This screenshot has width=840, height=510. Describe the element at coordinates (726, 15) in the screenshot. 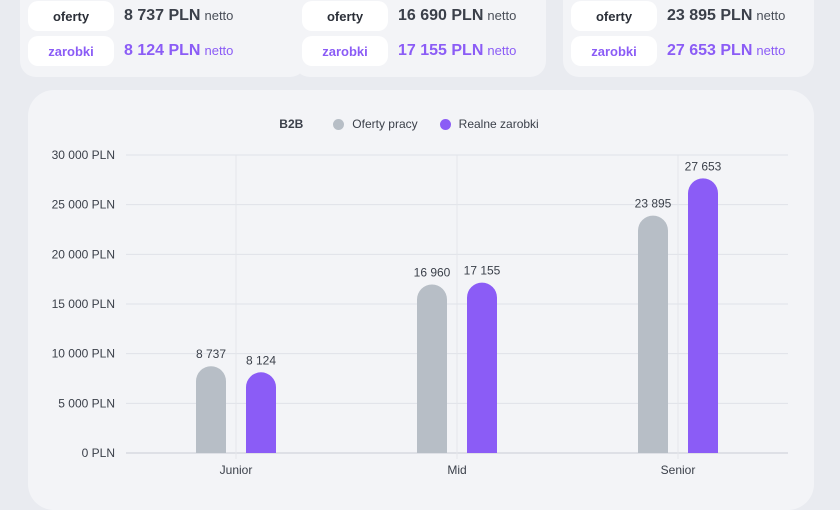

I see `offers-value: 23 895 PLN netto` at that location.